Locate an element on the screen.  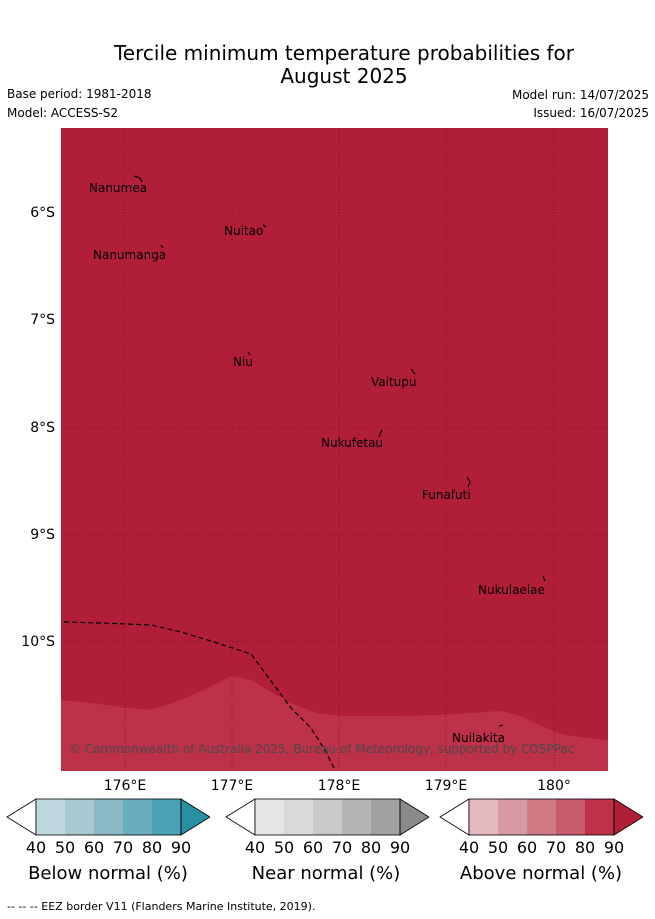
island-nanumanga is located at coordinates (162, 246).